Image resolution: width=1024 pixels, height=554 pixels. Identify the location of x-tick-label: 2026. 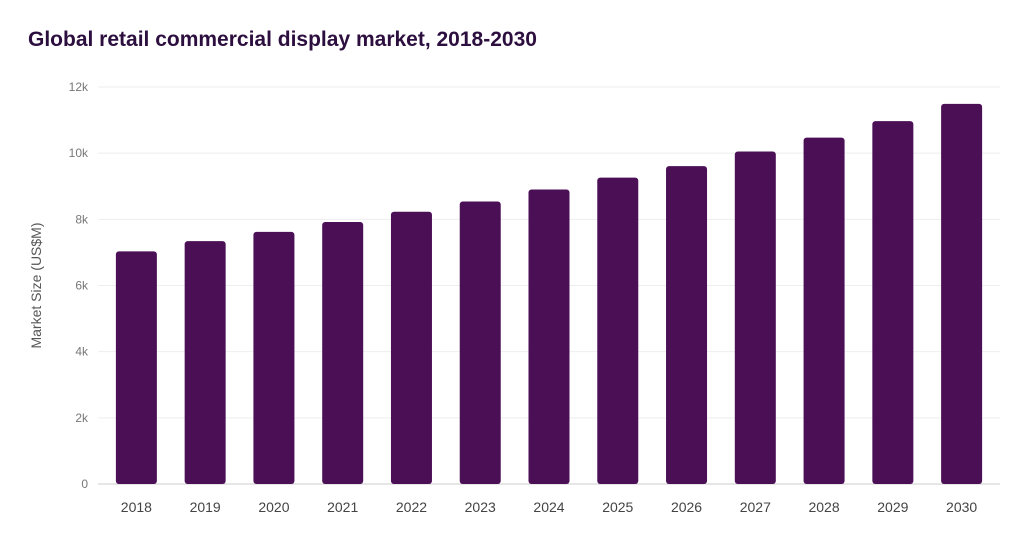
(686, 507).